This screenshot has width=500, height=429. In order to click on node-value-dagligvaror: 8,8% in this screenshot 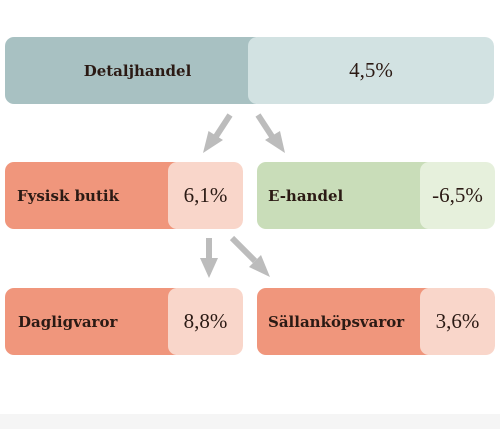, I will do `click(205, 321)`.